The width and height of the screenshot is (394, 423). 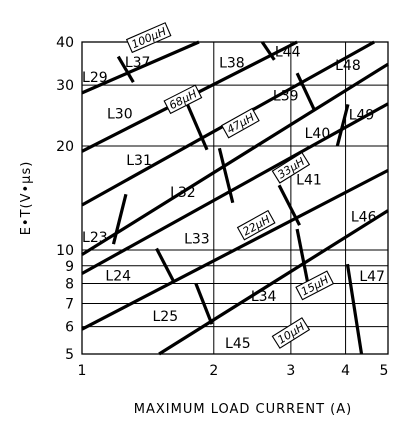 I want to click on region-label: L48, so click(x=348, y=66).